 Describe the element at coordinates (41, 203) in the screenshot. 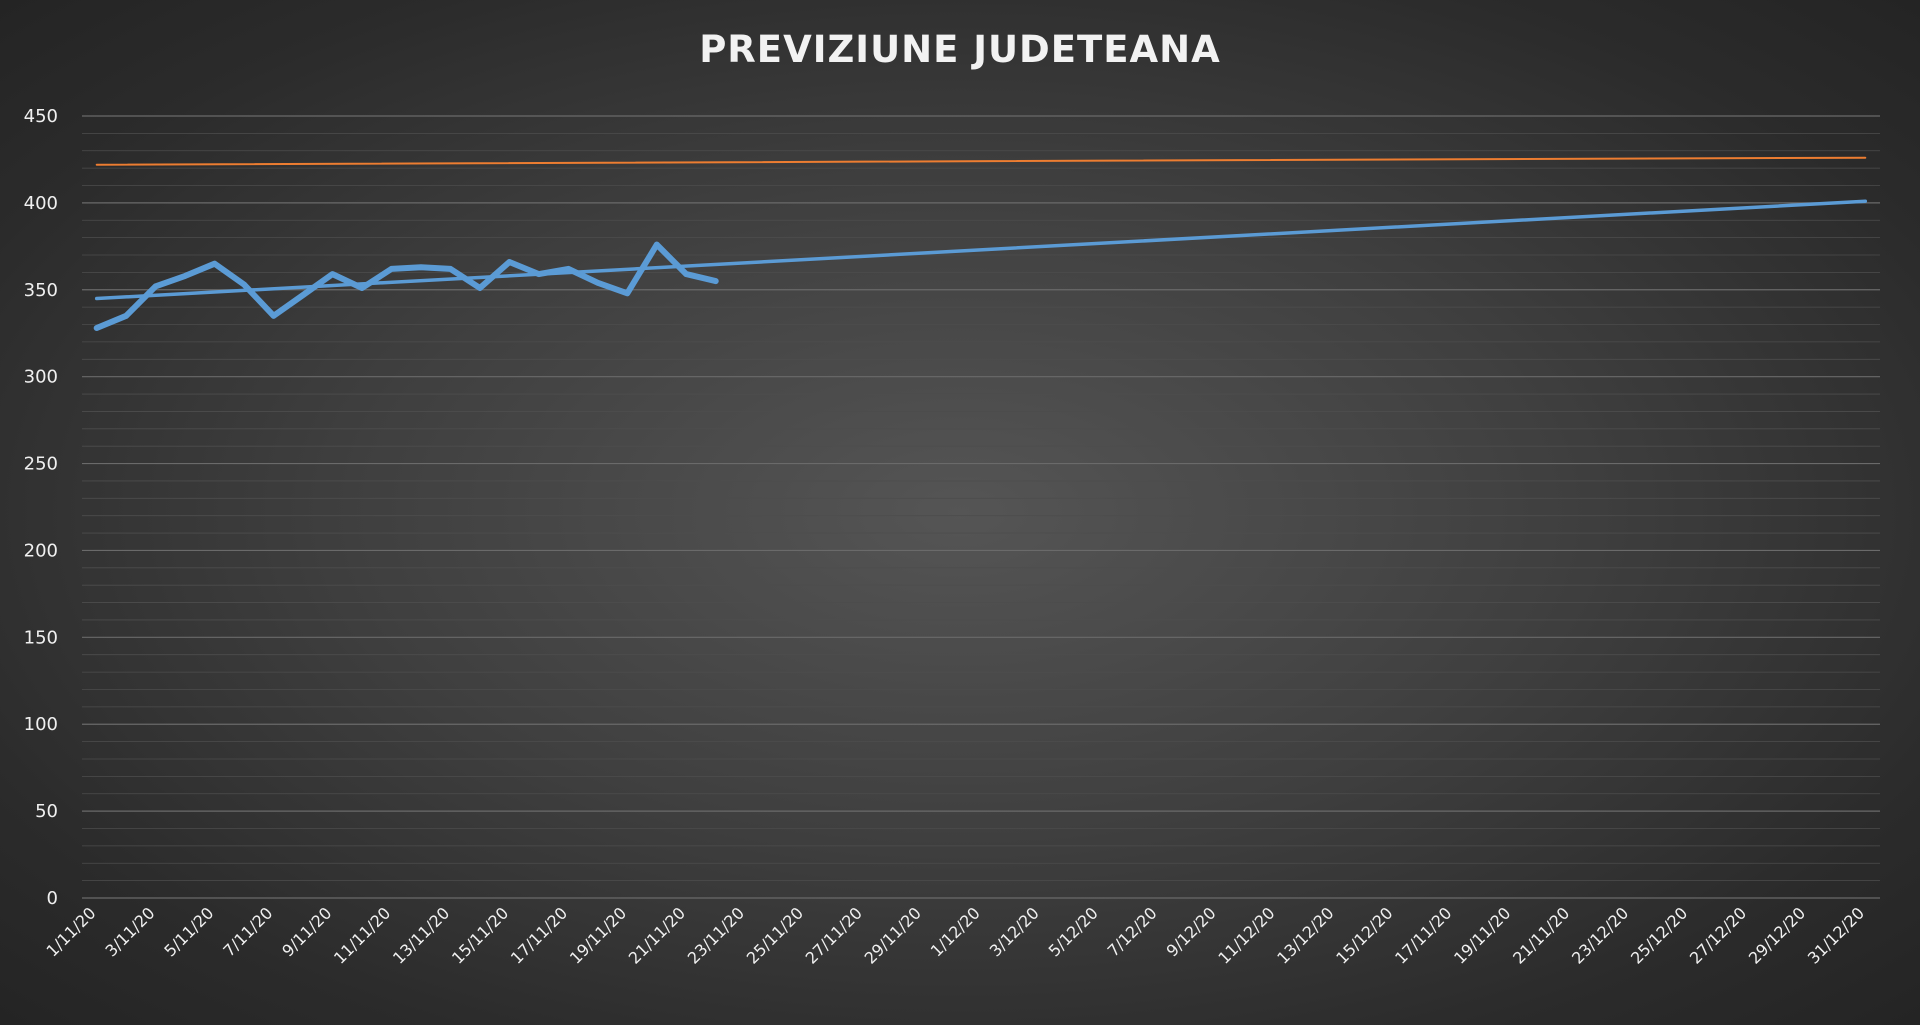

I see `y-tick-label: 400` at that location.